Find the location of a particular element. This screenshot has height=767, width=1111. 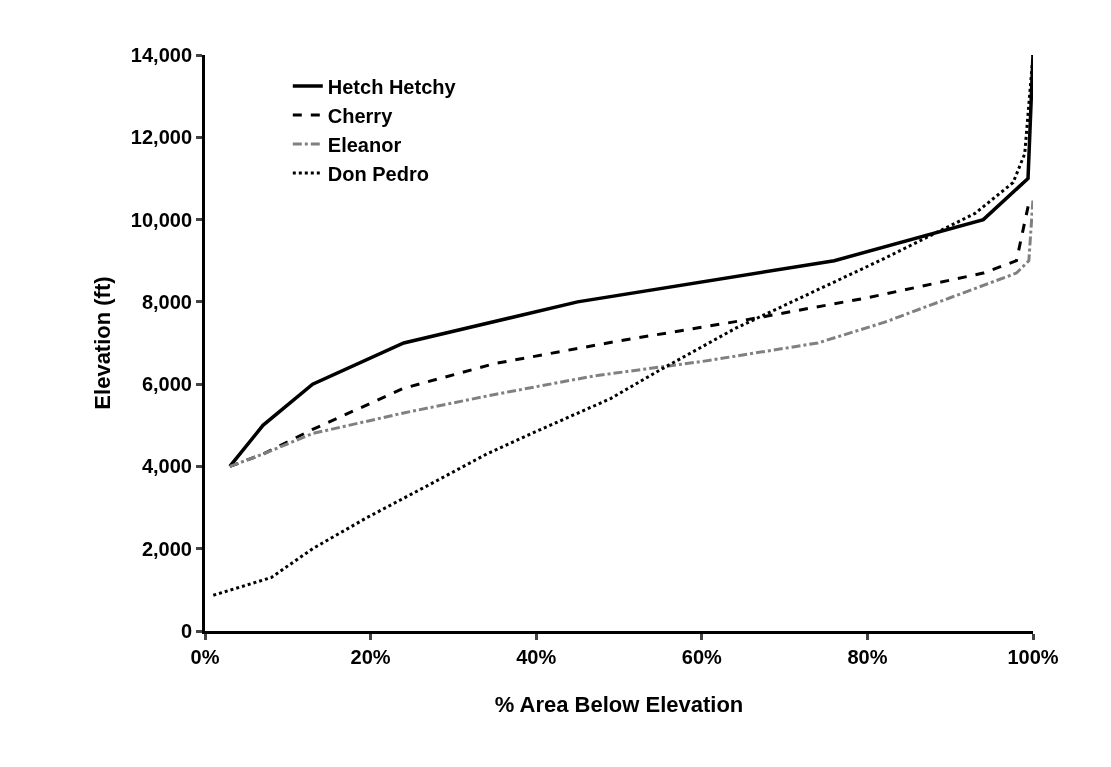

legend-label: Hetch Hetchy is located at coordinates (392, 86).